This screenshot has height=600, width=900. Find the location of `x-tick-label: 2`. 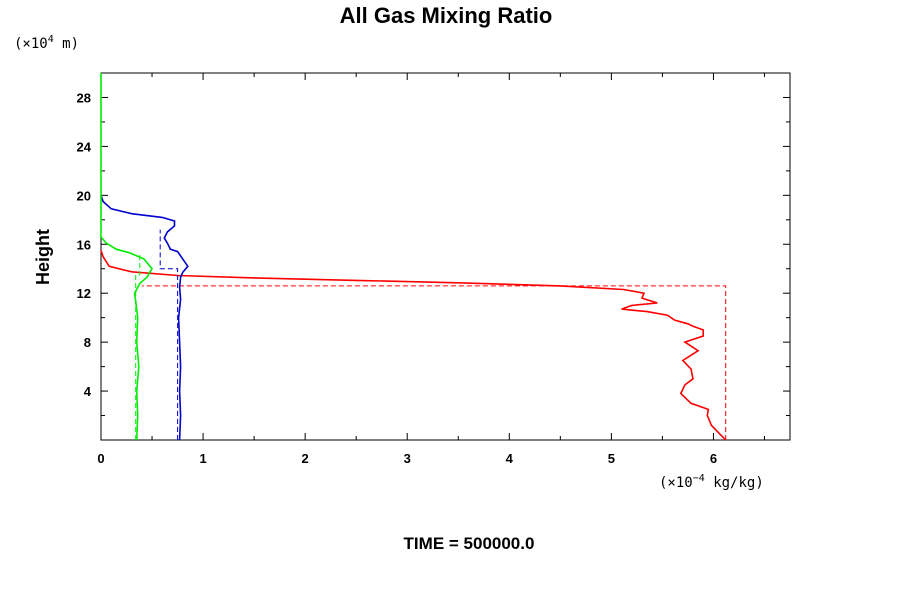

x-tick-label: 2 is located at coordinates (305, 458).